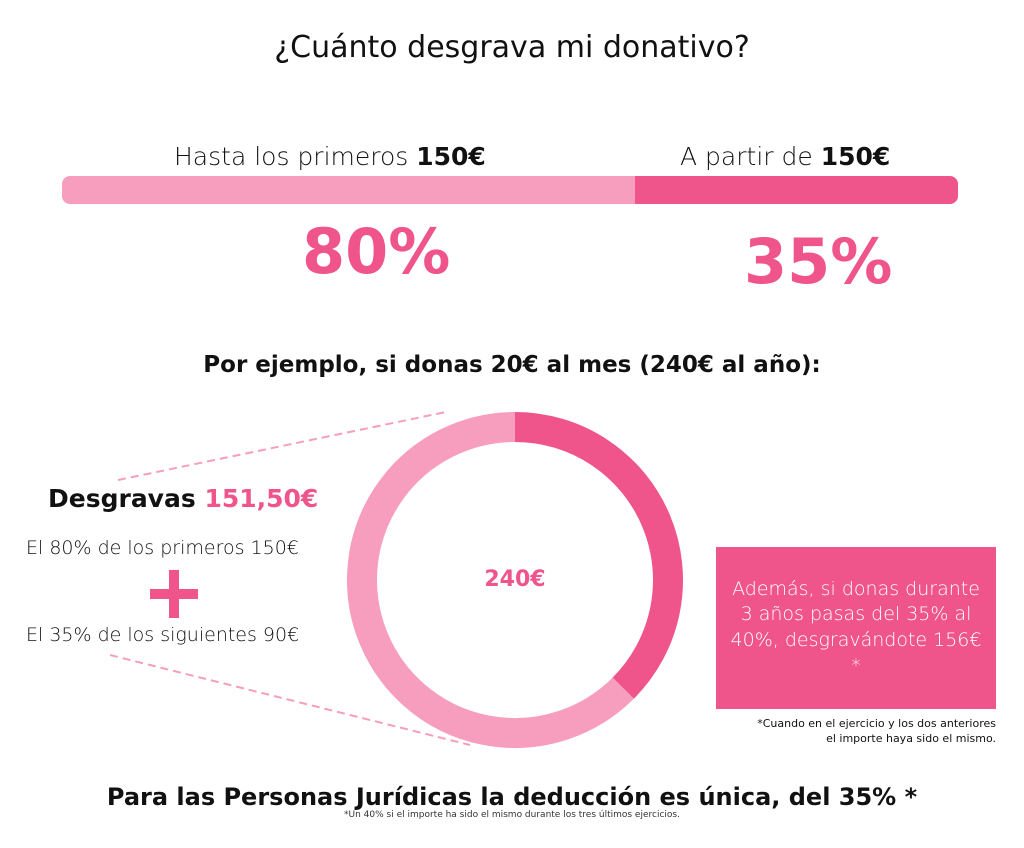 The height and width of the screenshot is (848, 1024). I want to click on plus-icon, so click(174, 594).